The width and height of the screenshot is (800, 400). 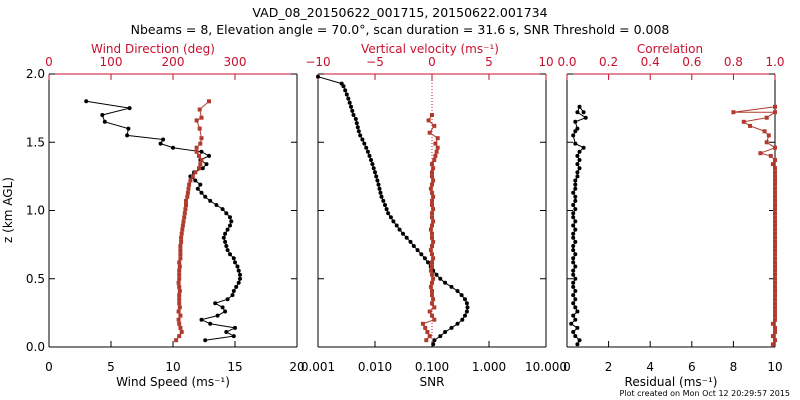 What do you see at coordinates (733, 62) in the screenshot?
I see `panel-3-x-top-tick-label: 0.8` at bounding box center [733, 62].